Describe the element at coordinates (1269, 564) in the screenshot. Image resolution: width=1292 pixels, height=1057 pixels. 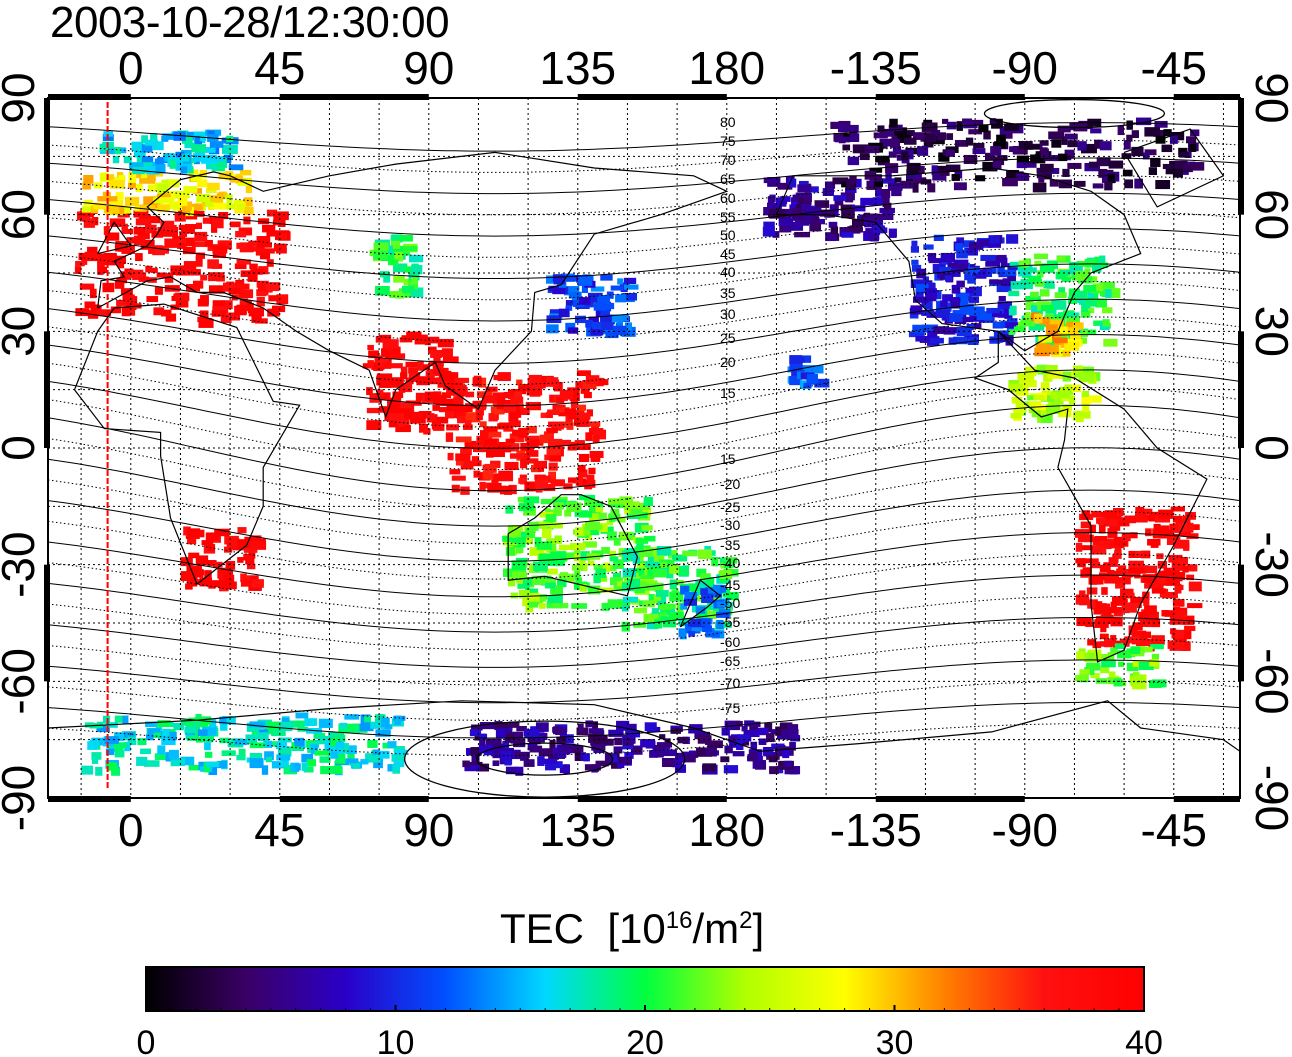
I see `right-axis-tick-label: -30` at that location.